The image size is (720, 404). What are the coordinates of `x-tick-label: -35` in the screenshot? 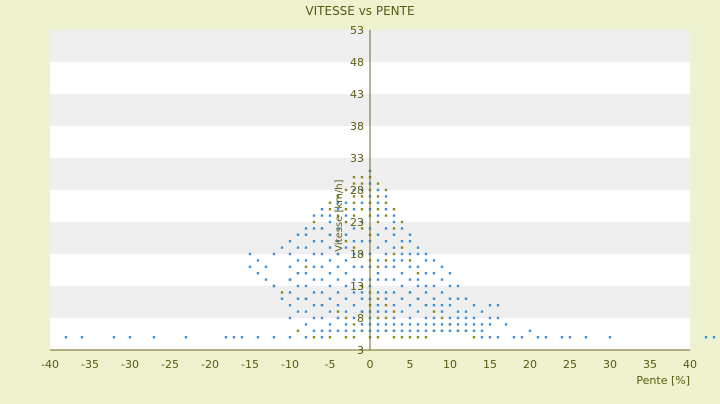 It's located at (90, 364).